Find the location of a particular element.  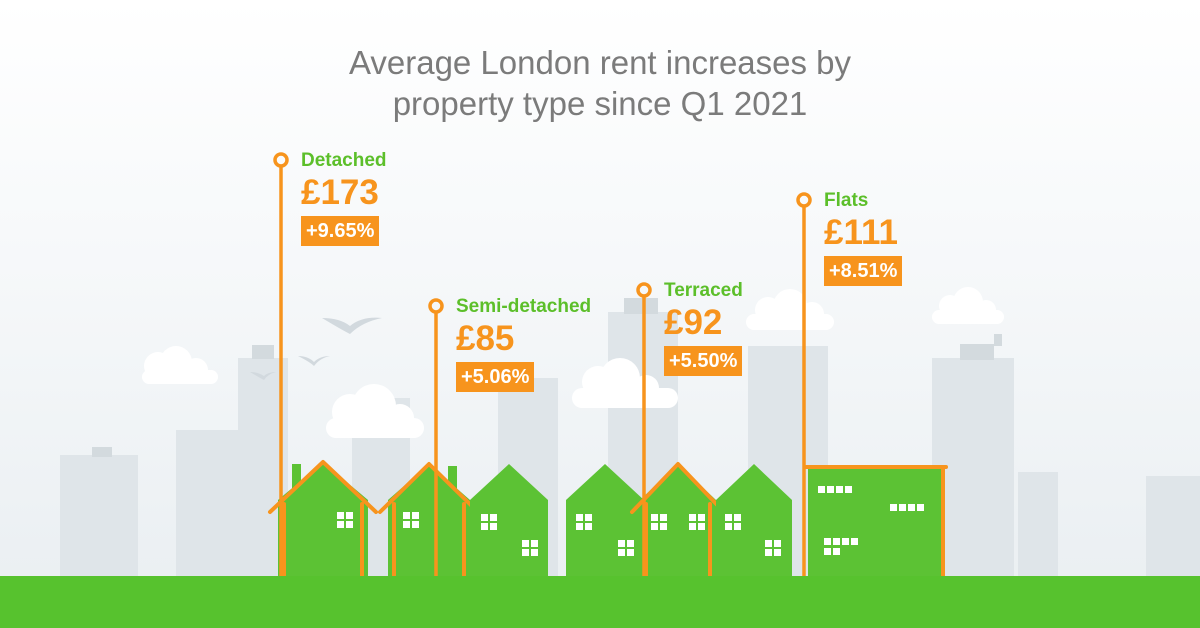

percent-badge: +5.50% is located at coordinates (703, 361).